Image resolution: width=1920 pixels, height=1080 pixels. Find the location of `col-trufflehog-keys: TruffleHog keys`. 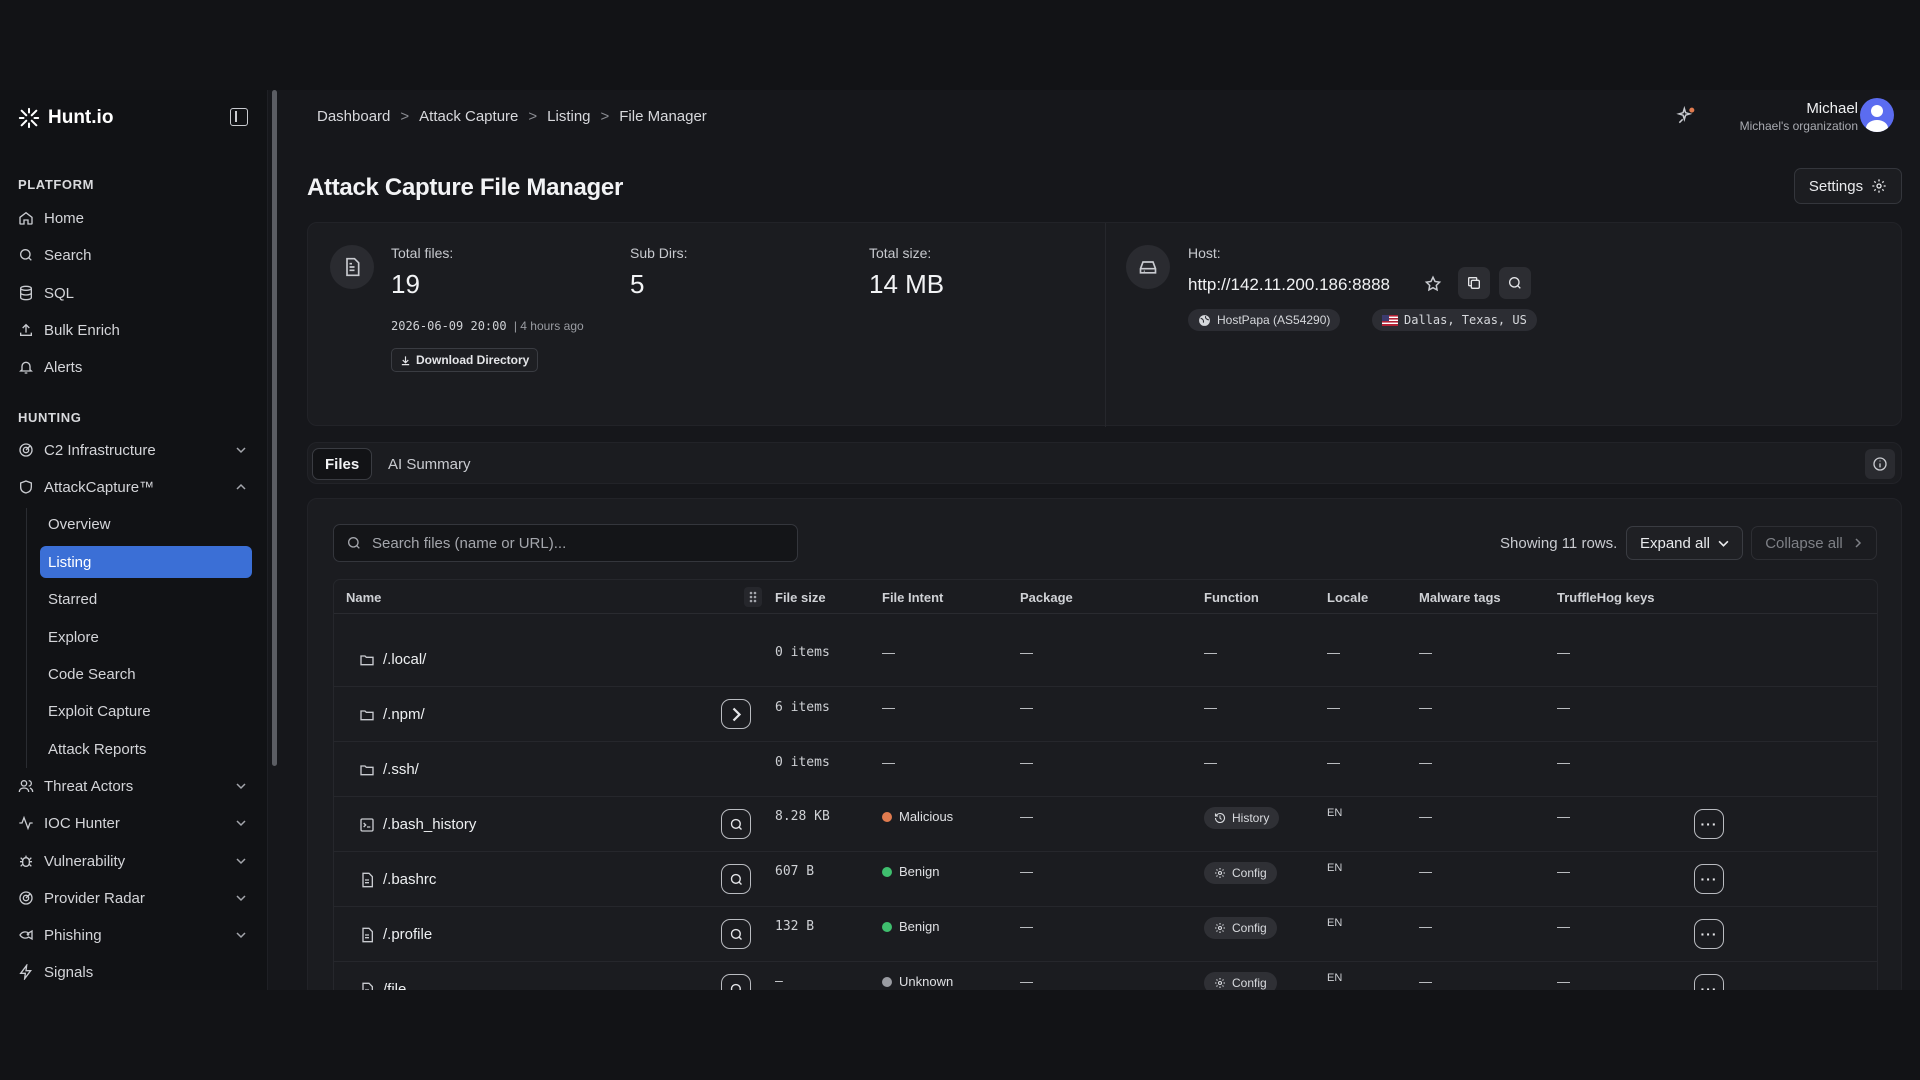

col-trufflehog-keys: TruffleHog keys is located at coordinates (1606, 597).